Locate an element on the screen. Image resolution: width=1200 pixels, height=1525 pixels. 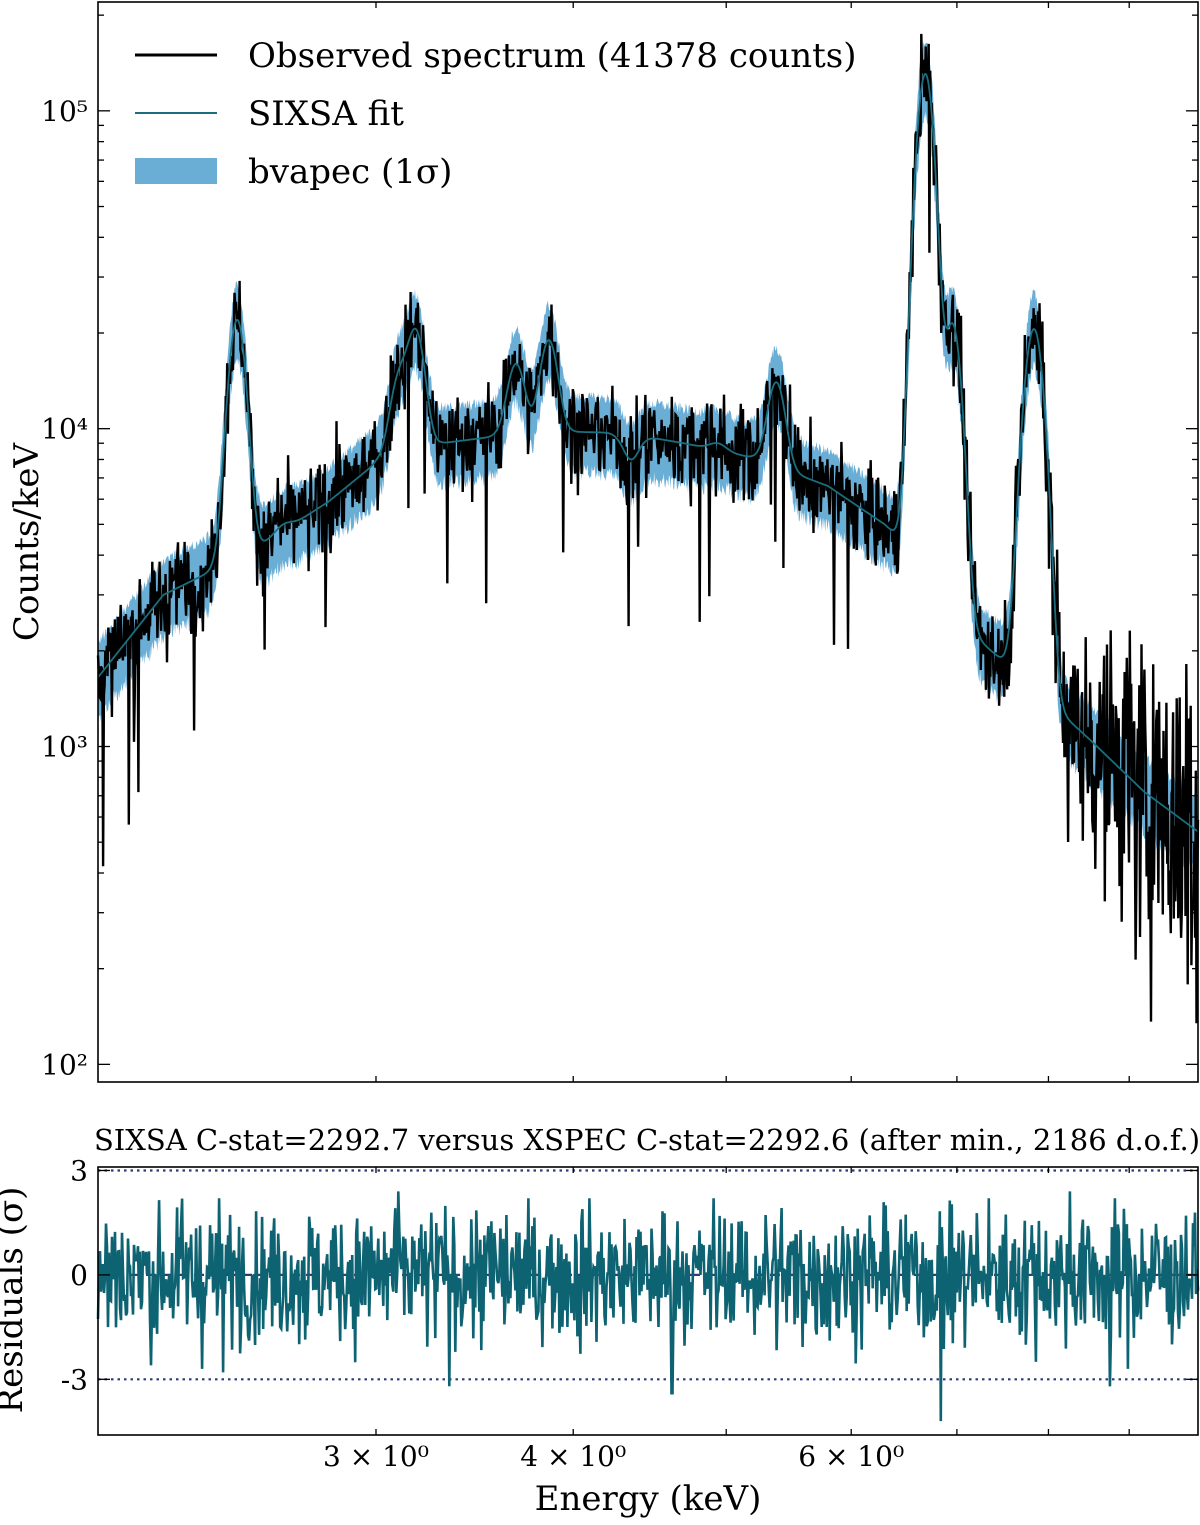
legend-swatch-band is located at coordinates (176, 171).